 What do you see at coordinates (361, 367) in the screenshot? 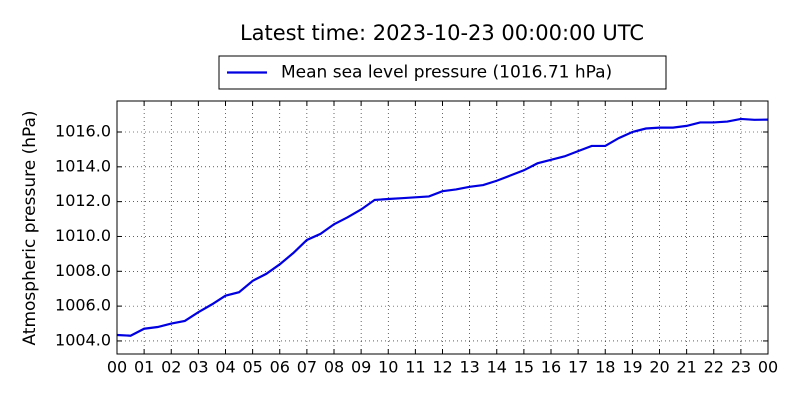
I see `x-tick-label: 09` at bounding box center [361, 367].